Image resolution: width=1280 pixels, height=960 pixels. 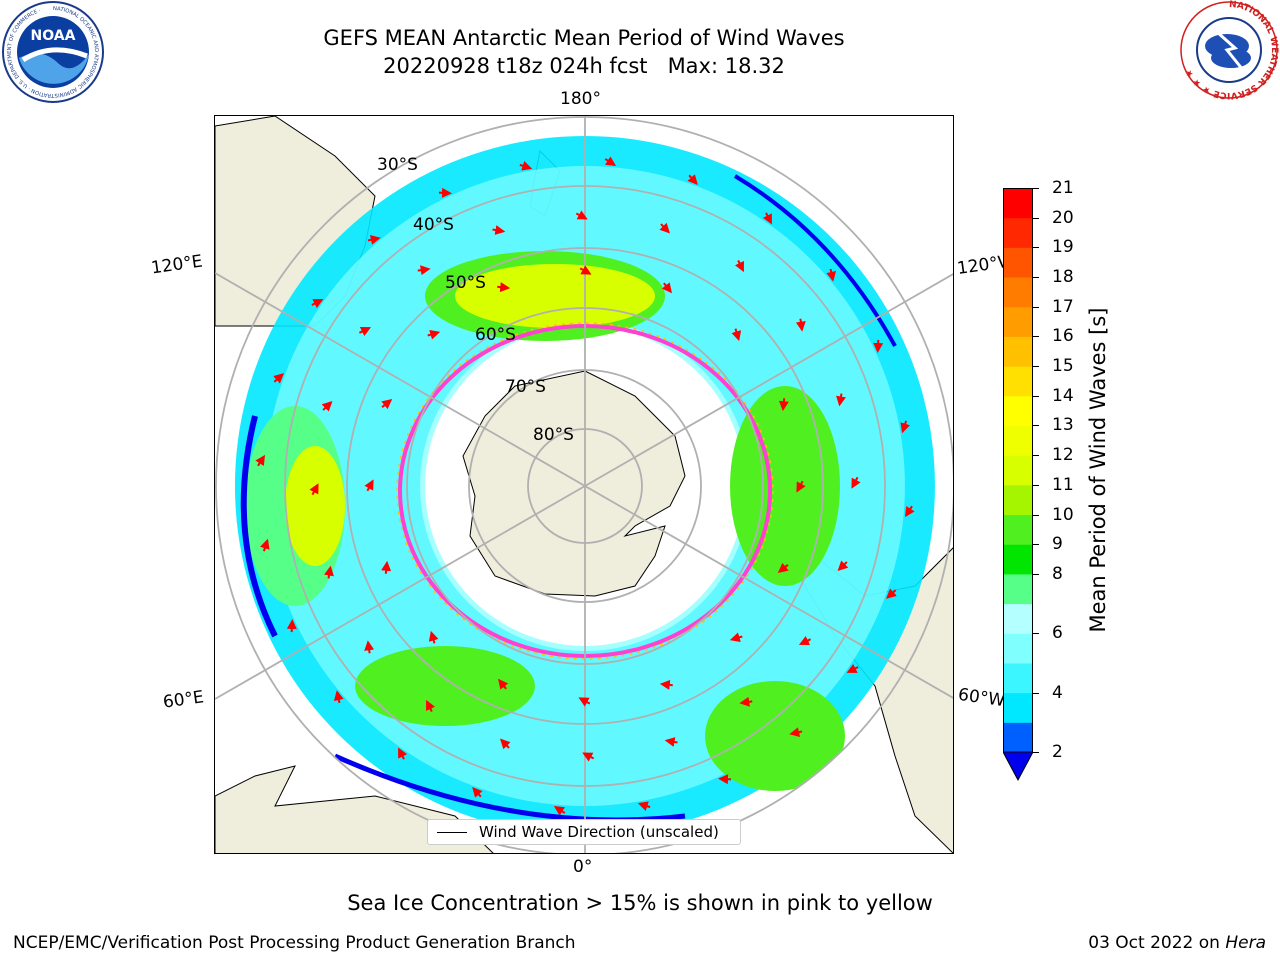 I want to click on lon-label-180: 180°, so click(x=580, y=99).